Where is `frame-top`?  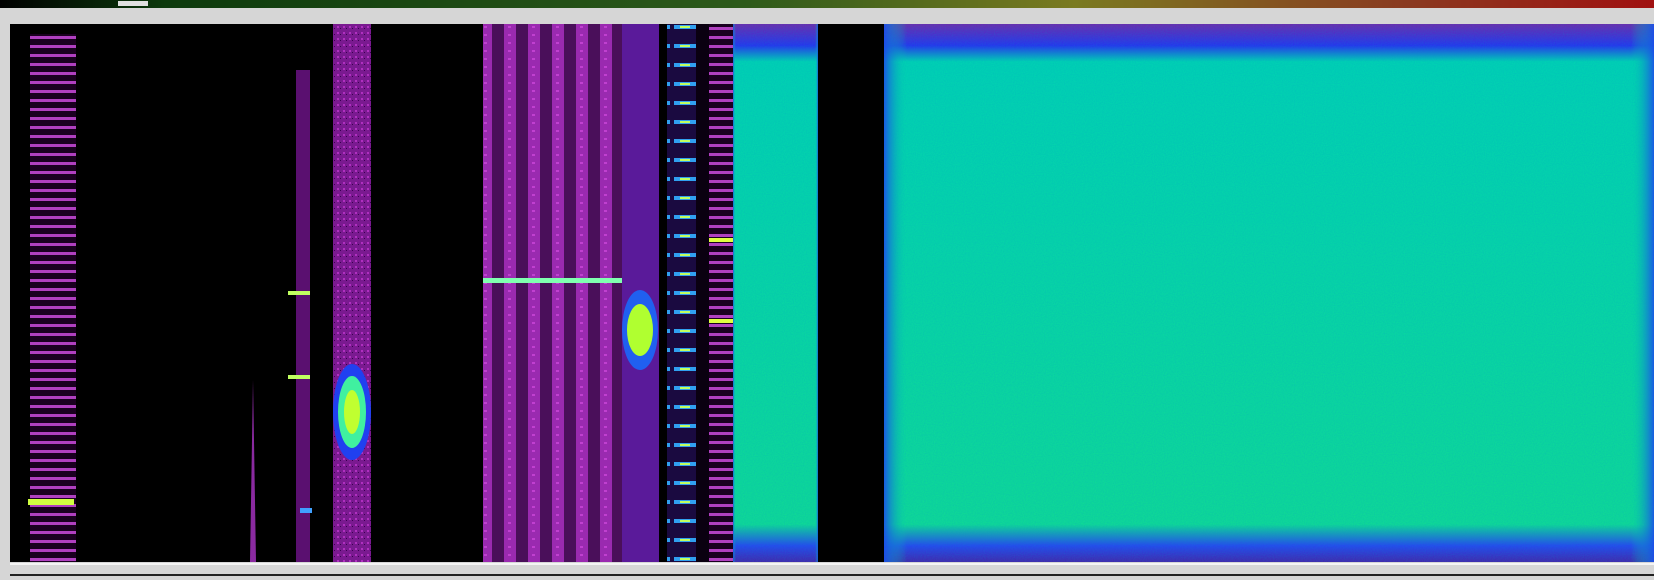 frame-top is located at coordinates (827, 16).